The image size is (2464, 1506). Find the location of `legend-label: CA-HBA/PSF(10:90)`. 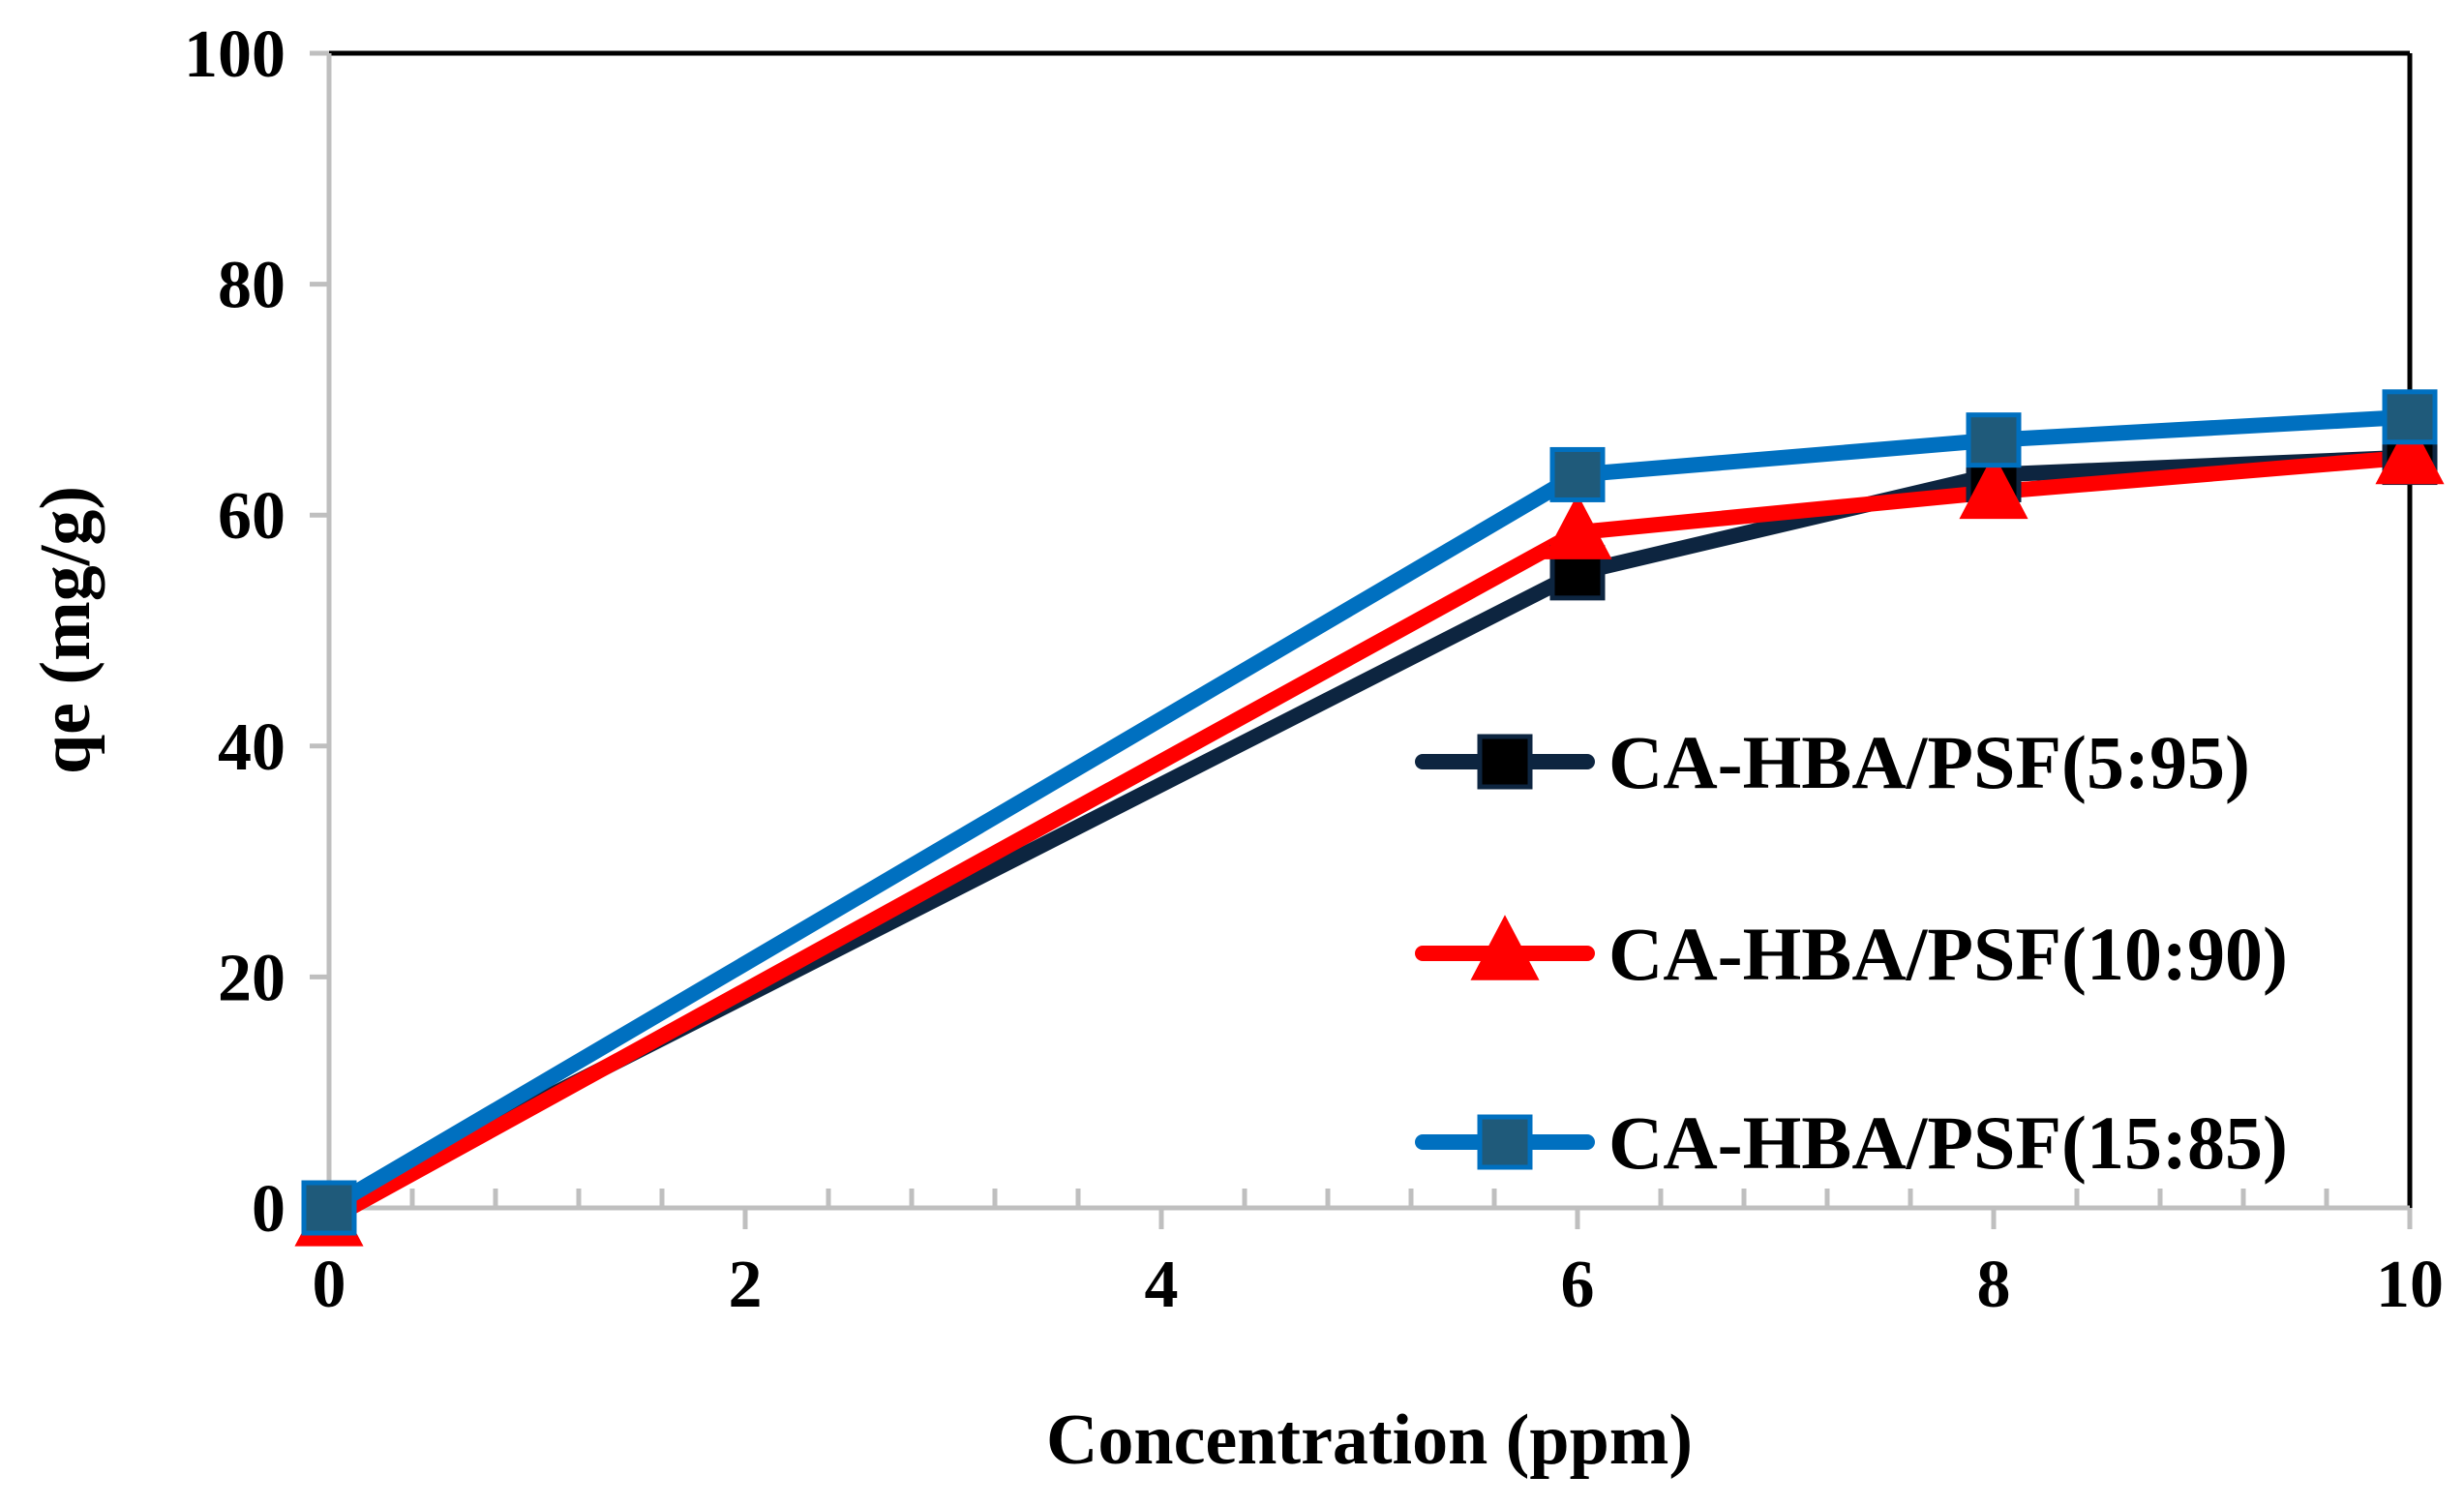

legend-label: CA-HBA/PSF(10:90) is located at coordinates (1948, 954).